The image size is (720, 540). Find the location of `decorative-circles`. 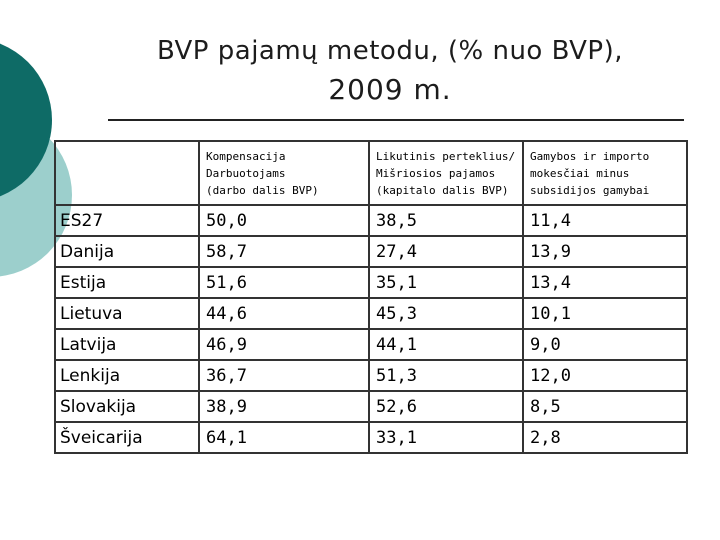

decorative-circles is located at coordinates (36, 160).